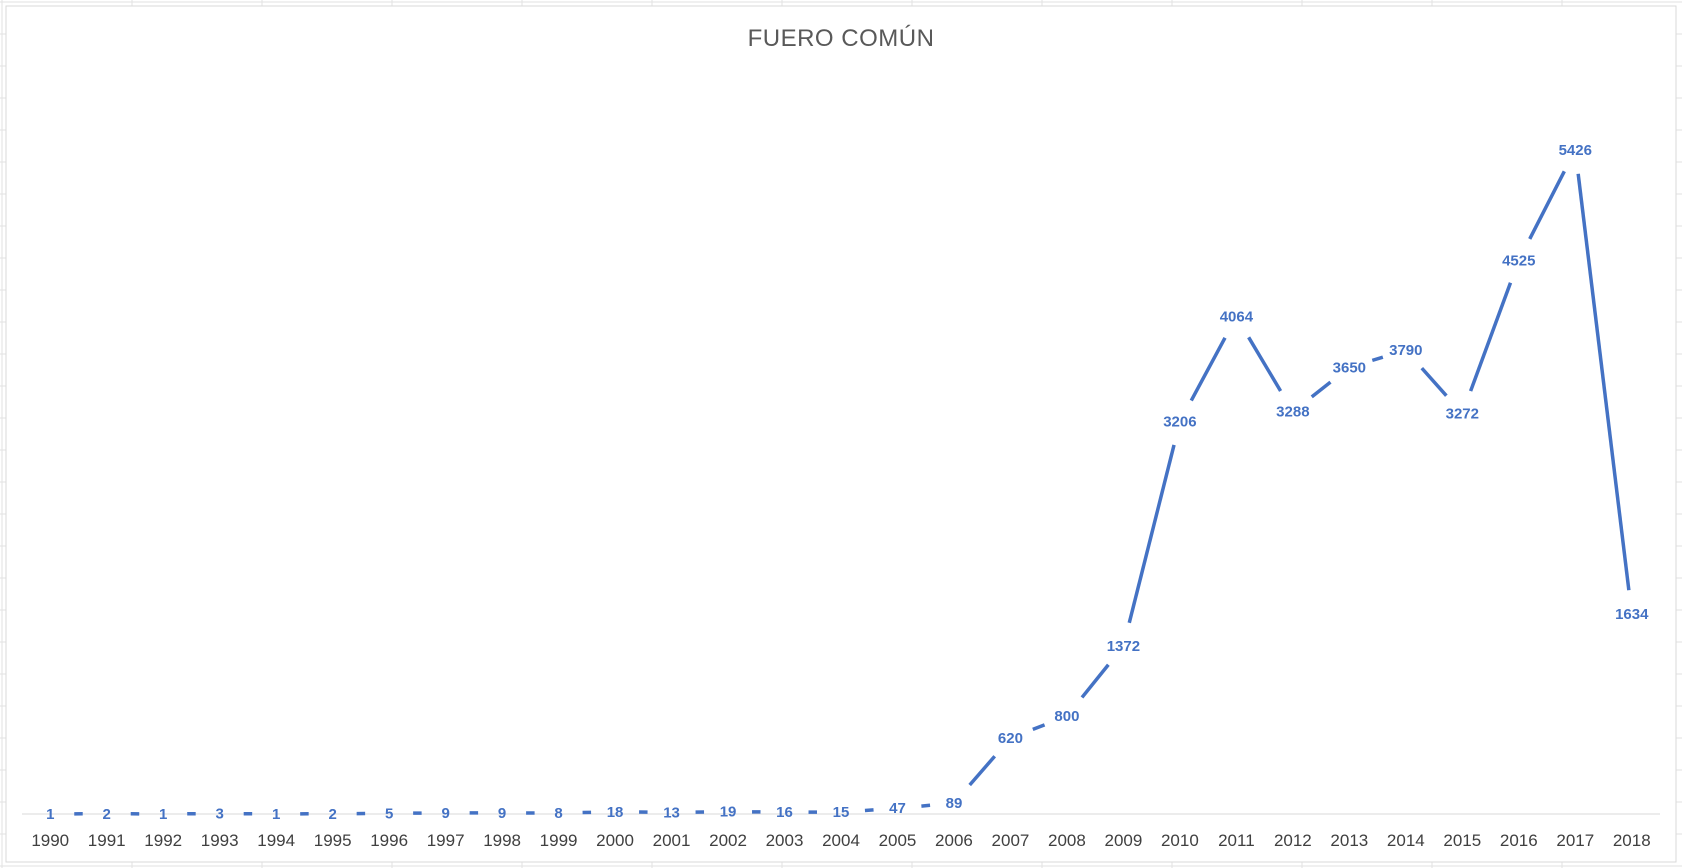  Describe the element at coordinates (333, 840) in the screenshot. I see `x-tick-label: 1995` at that location.